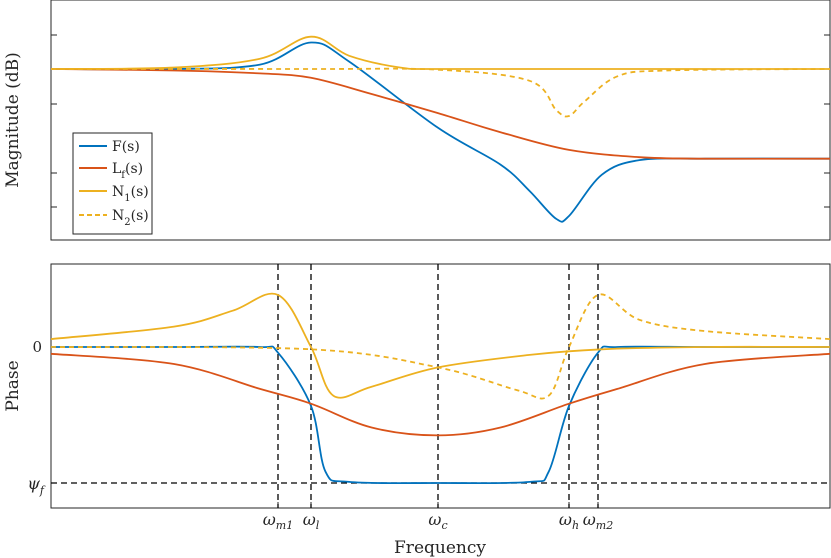  What do you see at coordinates (36, 485) in the screenshot?
I see `phase-ytick-label: ψf` at bounding box center [36, 485].